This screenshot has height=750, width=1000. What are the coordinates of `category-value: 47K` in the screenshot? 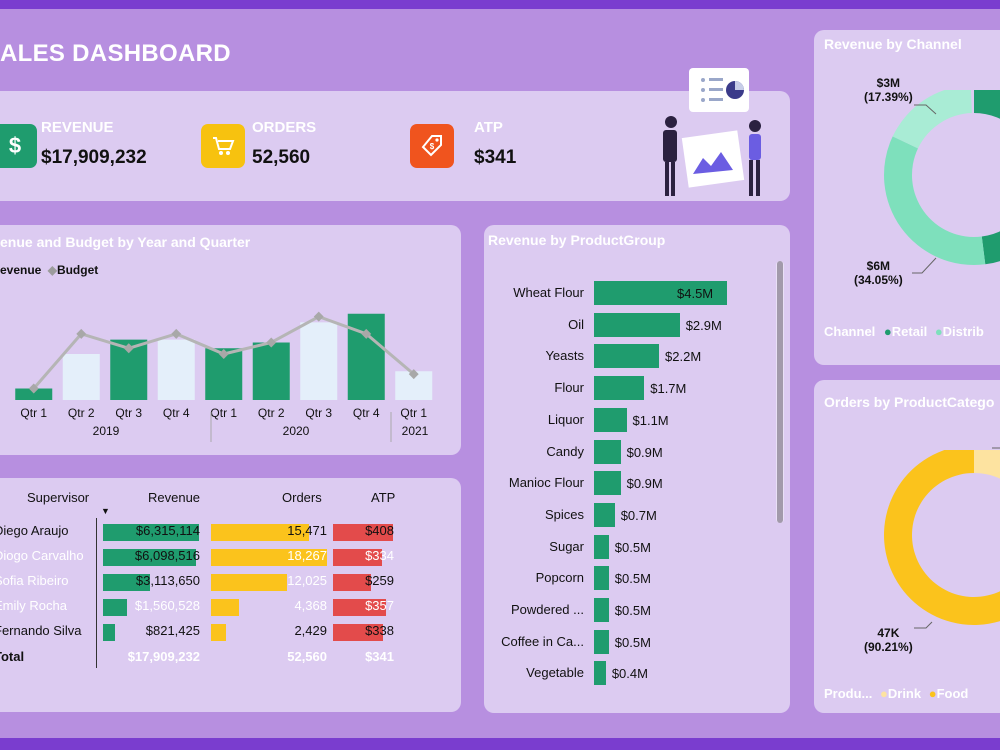 It's located at (888, 633).